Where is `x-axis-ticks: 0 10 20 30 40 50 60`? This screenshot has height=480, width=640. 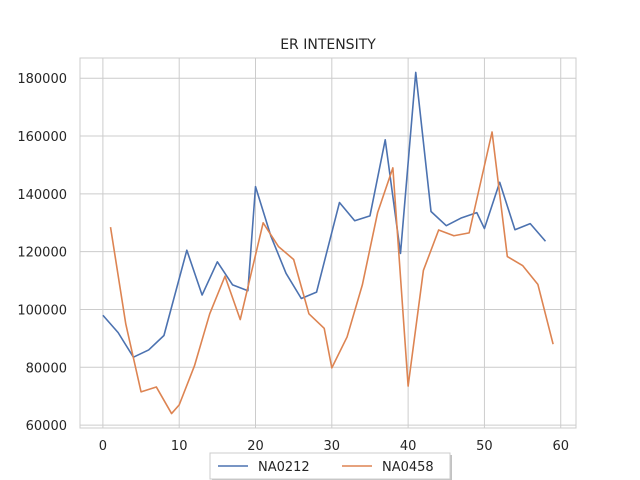
x-axis-ticks: 0 10 20 30 40 50 60 is located at coordinates (334, 446).